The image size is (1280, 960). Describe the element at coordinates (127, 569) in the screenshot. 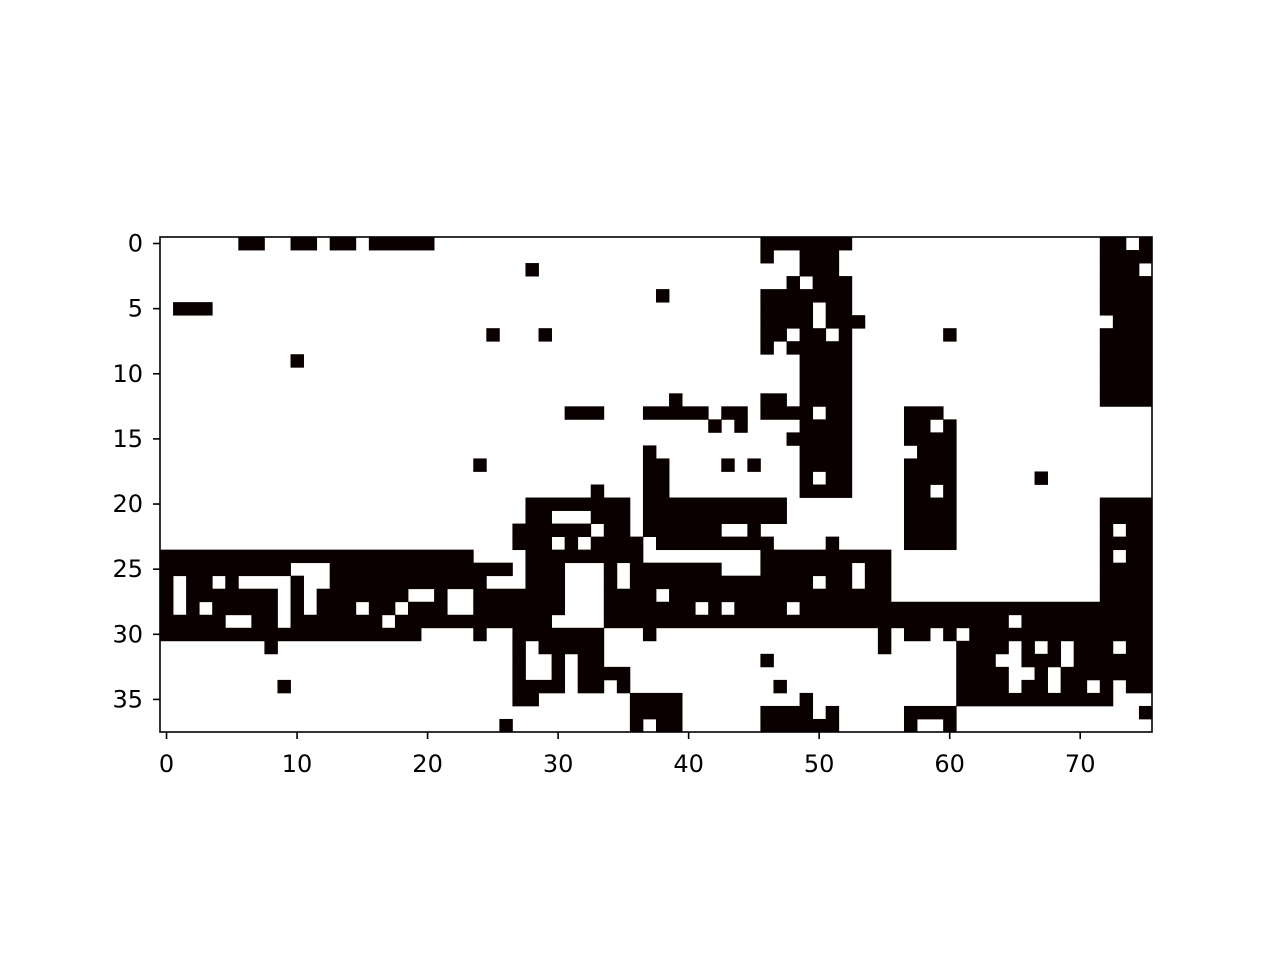

I see `y-tick-label: 25` at that location.